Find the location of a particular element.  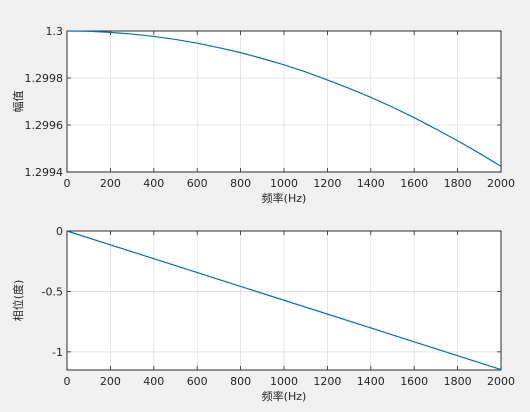

y-tick-label: -1 is located at coordinates (57, 352).